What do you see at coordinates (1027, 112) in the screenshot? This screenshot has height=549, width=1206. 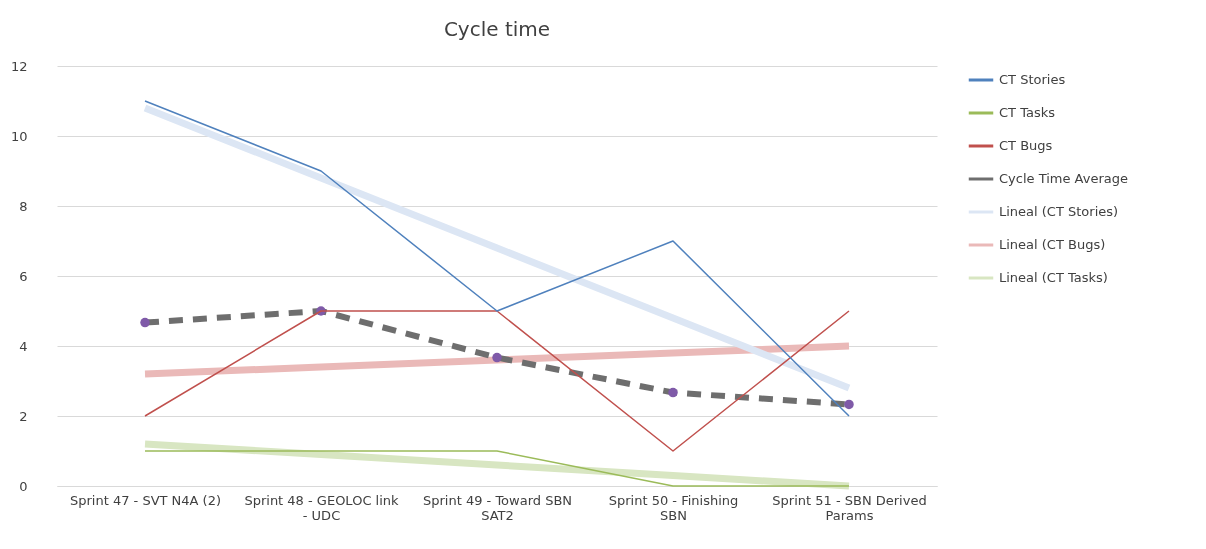 I see `legend-label: CT Tasks` at bounding box center [1027, 112].